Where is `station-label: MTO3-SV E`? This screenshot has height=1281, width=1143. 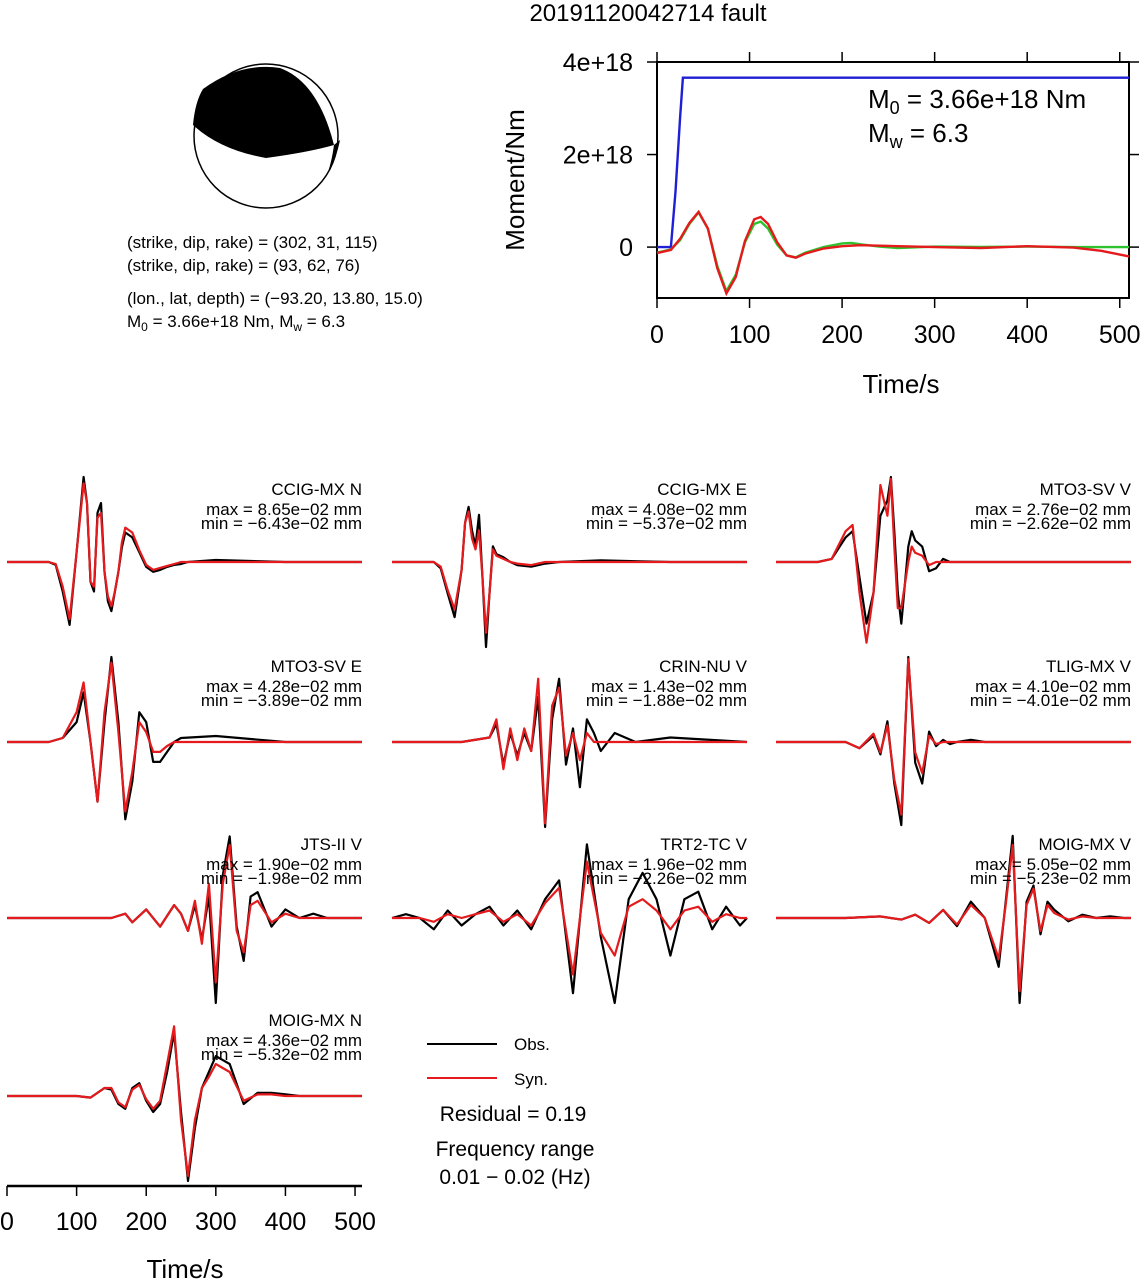
station-label: MTO3-SV E is located at coordinates (316, 666).